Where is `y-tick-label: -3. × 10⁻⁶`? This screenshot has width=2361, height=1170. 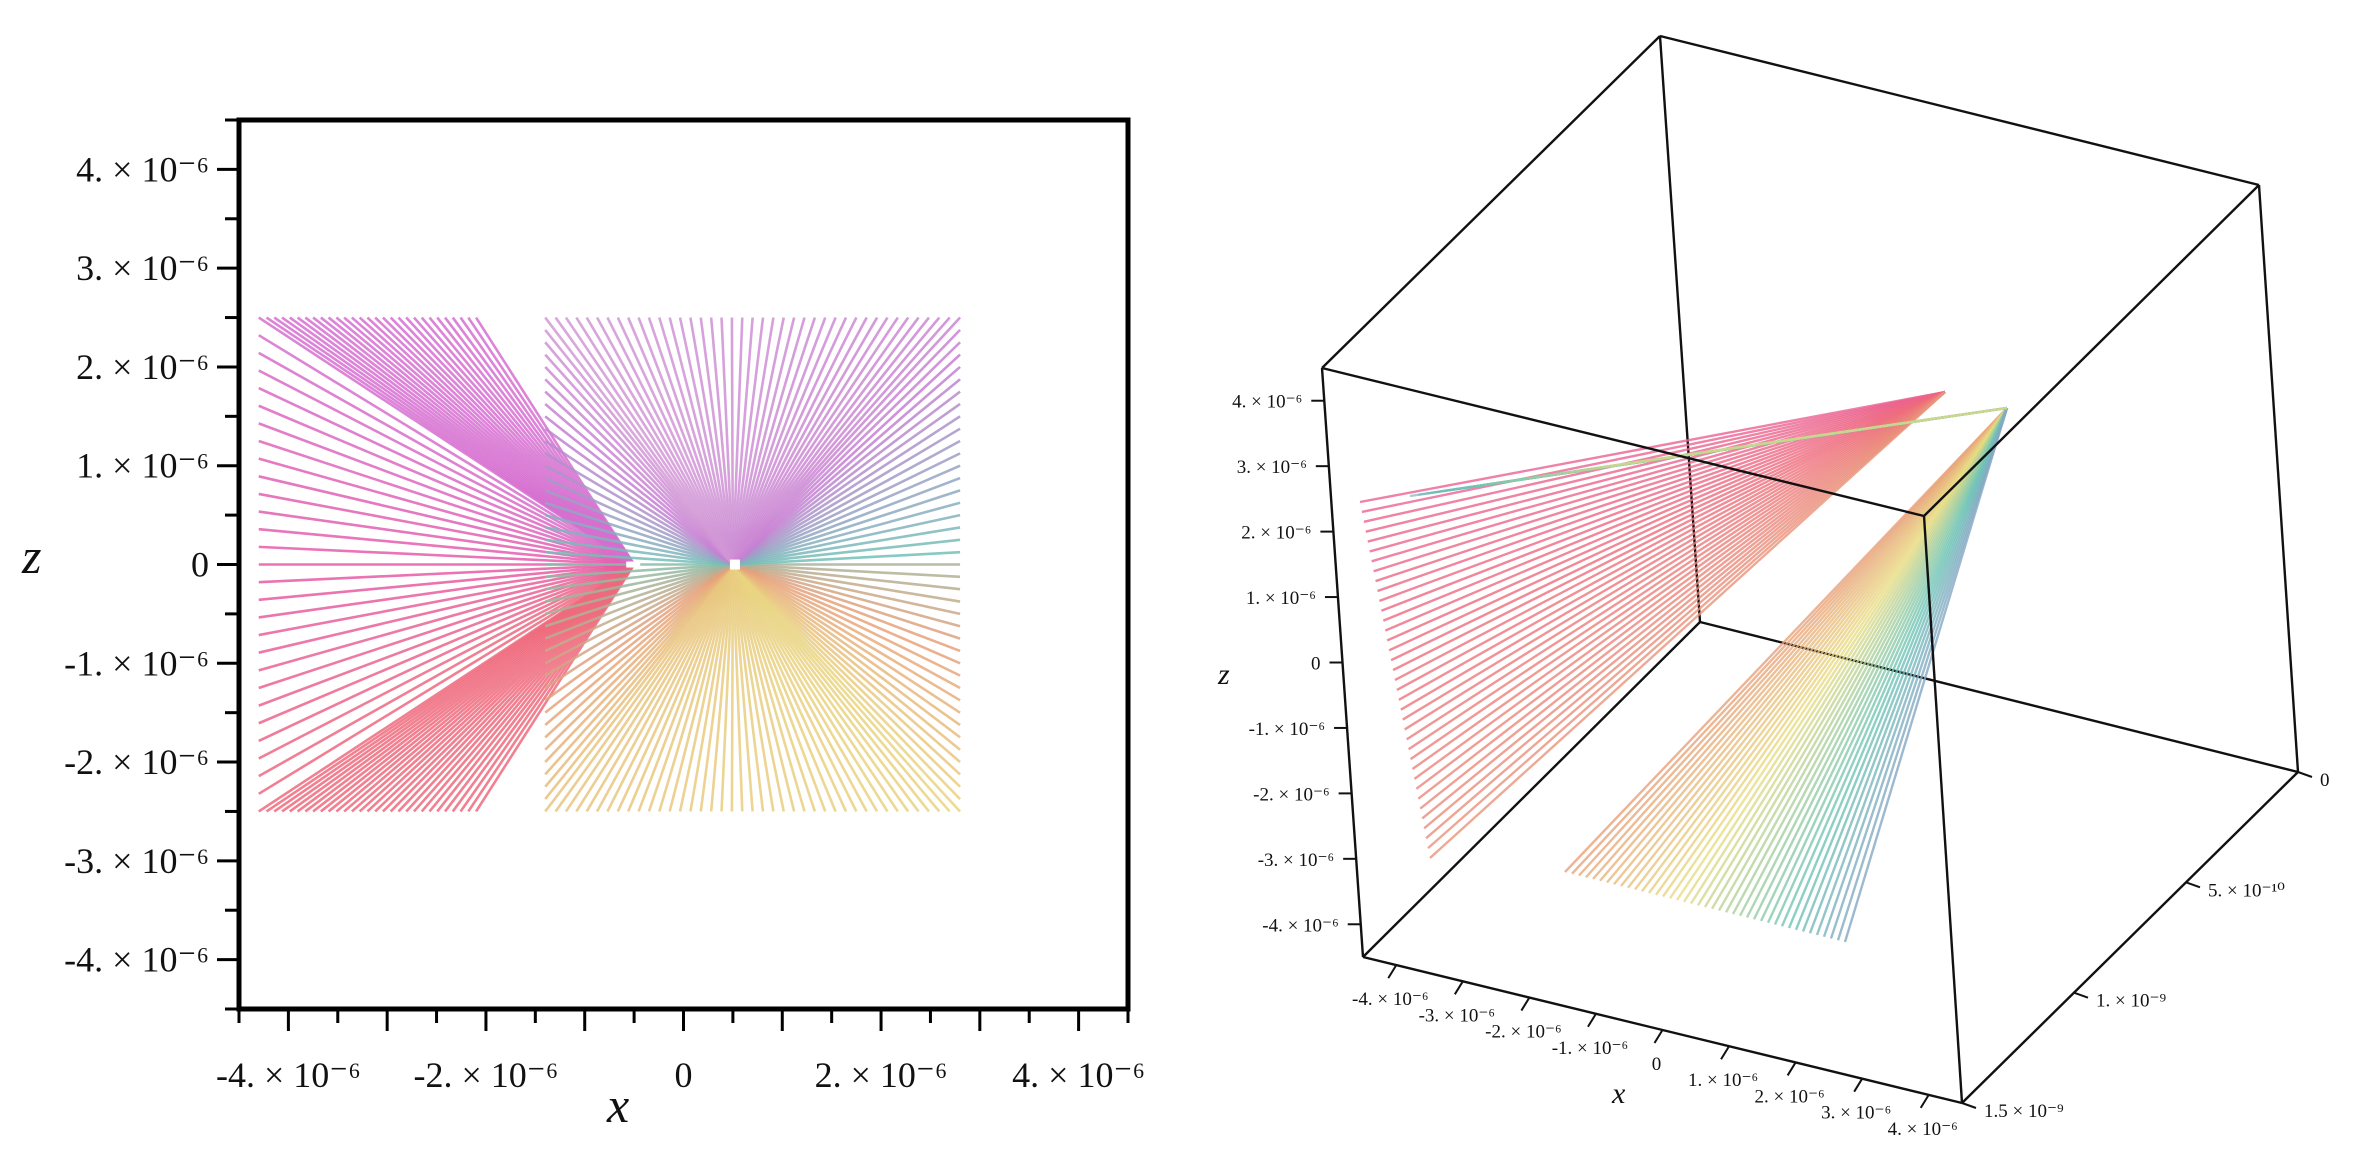 y-tick-label: -3. × 10⁻⁶ is located at coordinates (136, 861).